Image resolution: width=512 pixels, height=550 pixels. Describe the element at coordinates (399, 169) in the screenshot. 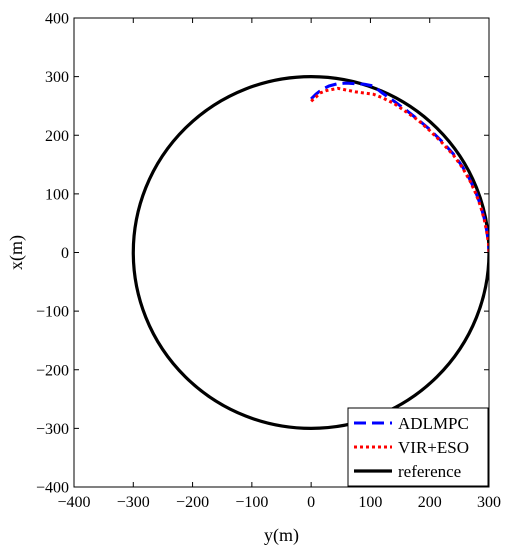

I see `series-line-vir-eso` at that location.